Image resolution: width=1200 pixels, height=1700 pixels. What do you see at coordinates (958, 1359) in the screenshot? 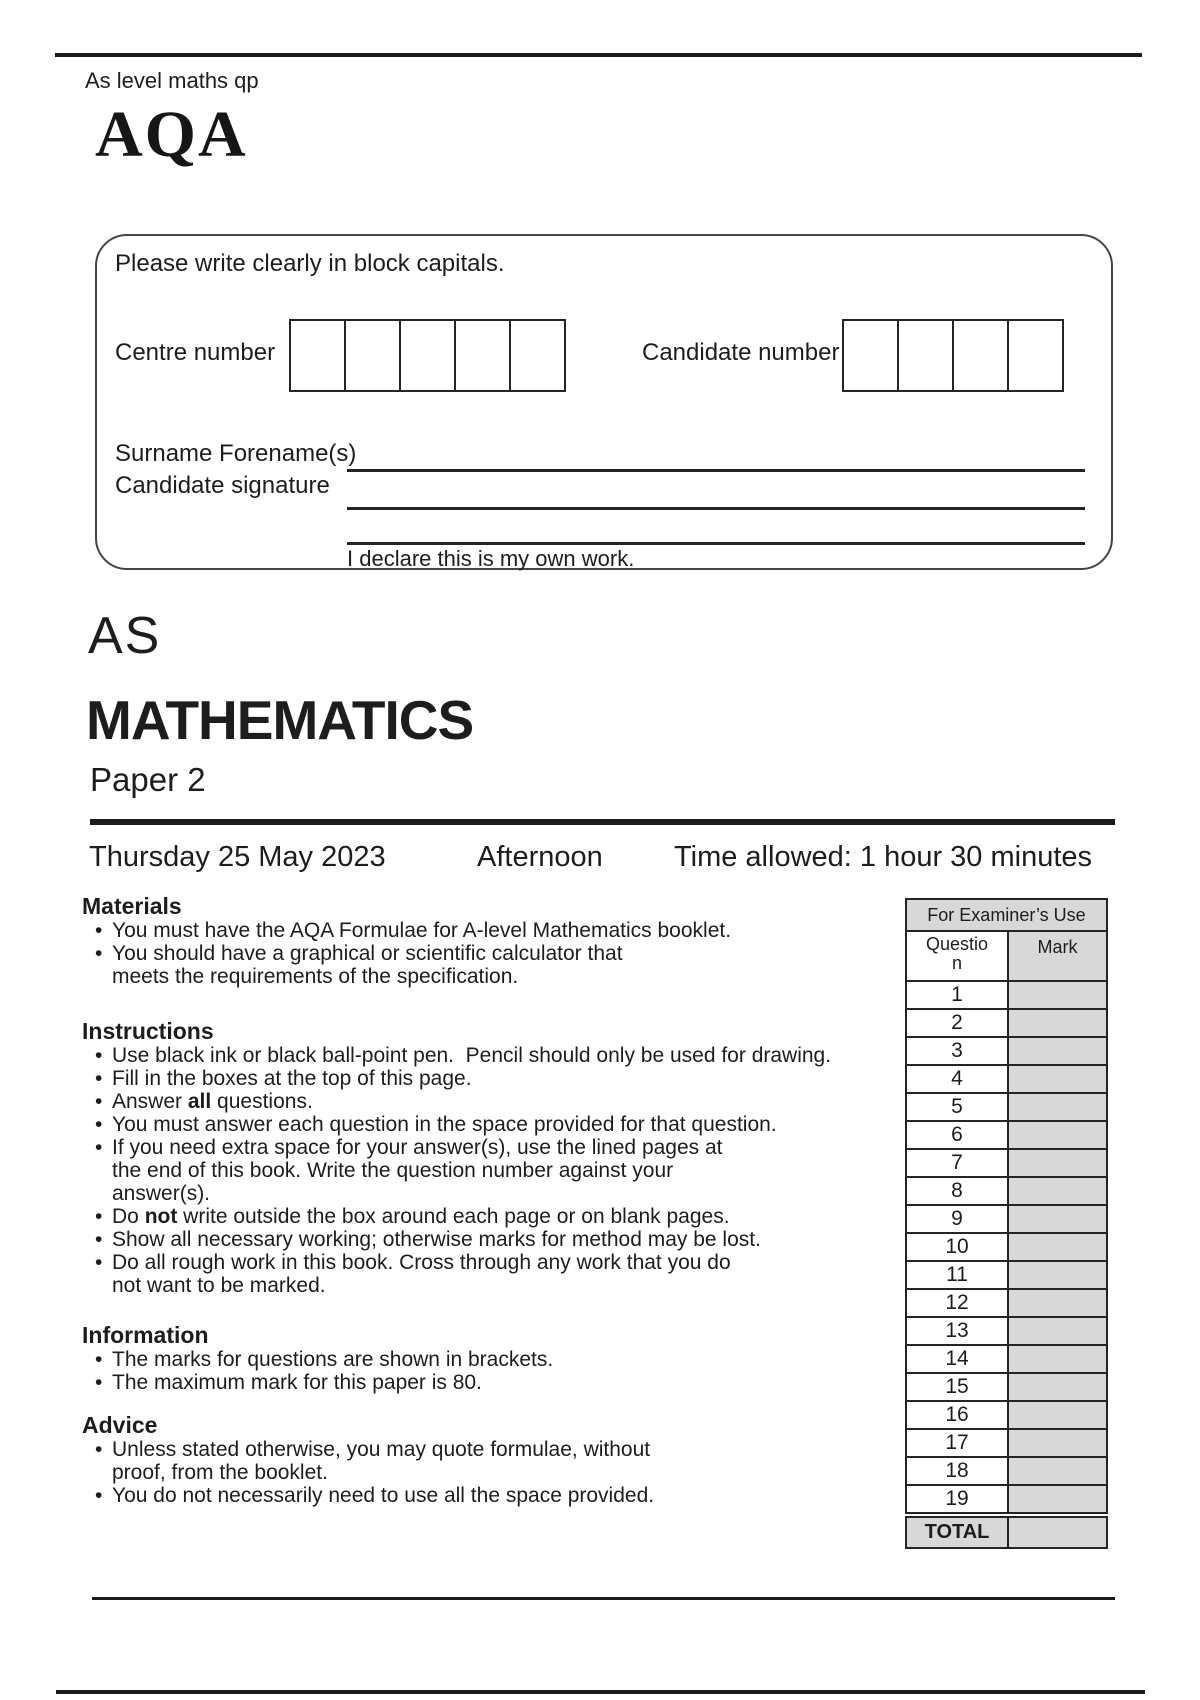
I see `question-number-cell: 14` at bounding box center [958, 1359].